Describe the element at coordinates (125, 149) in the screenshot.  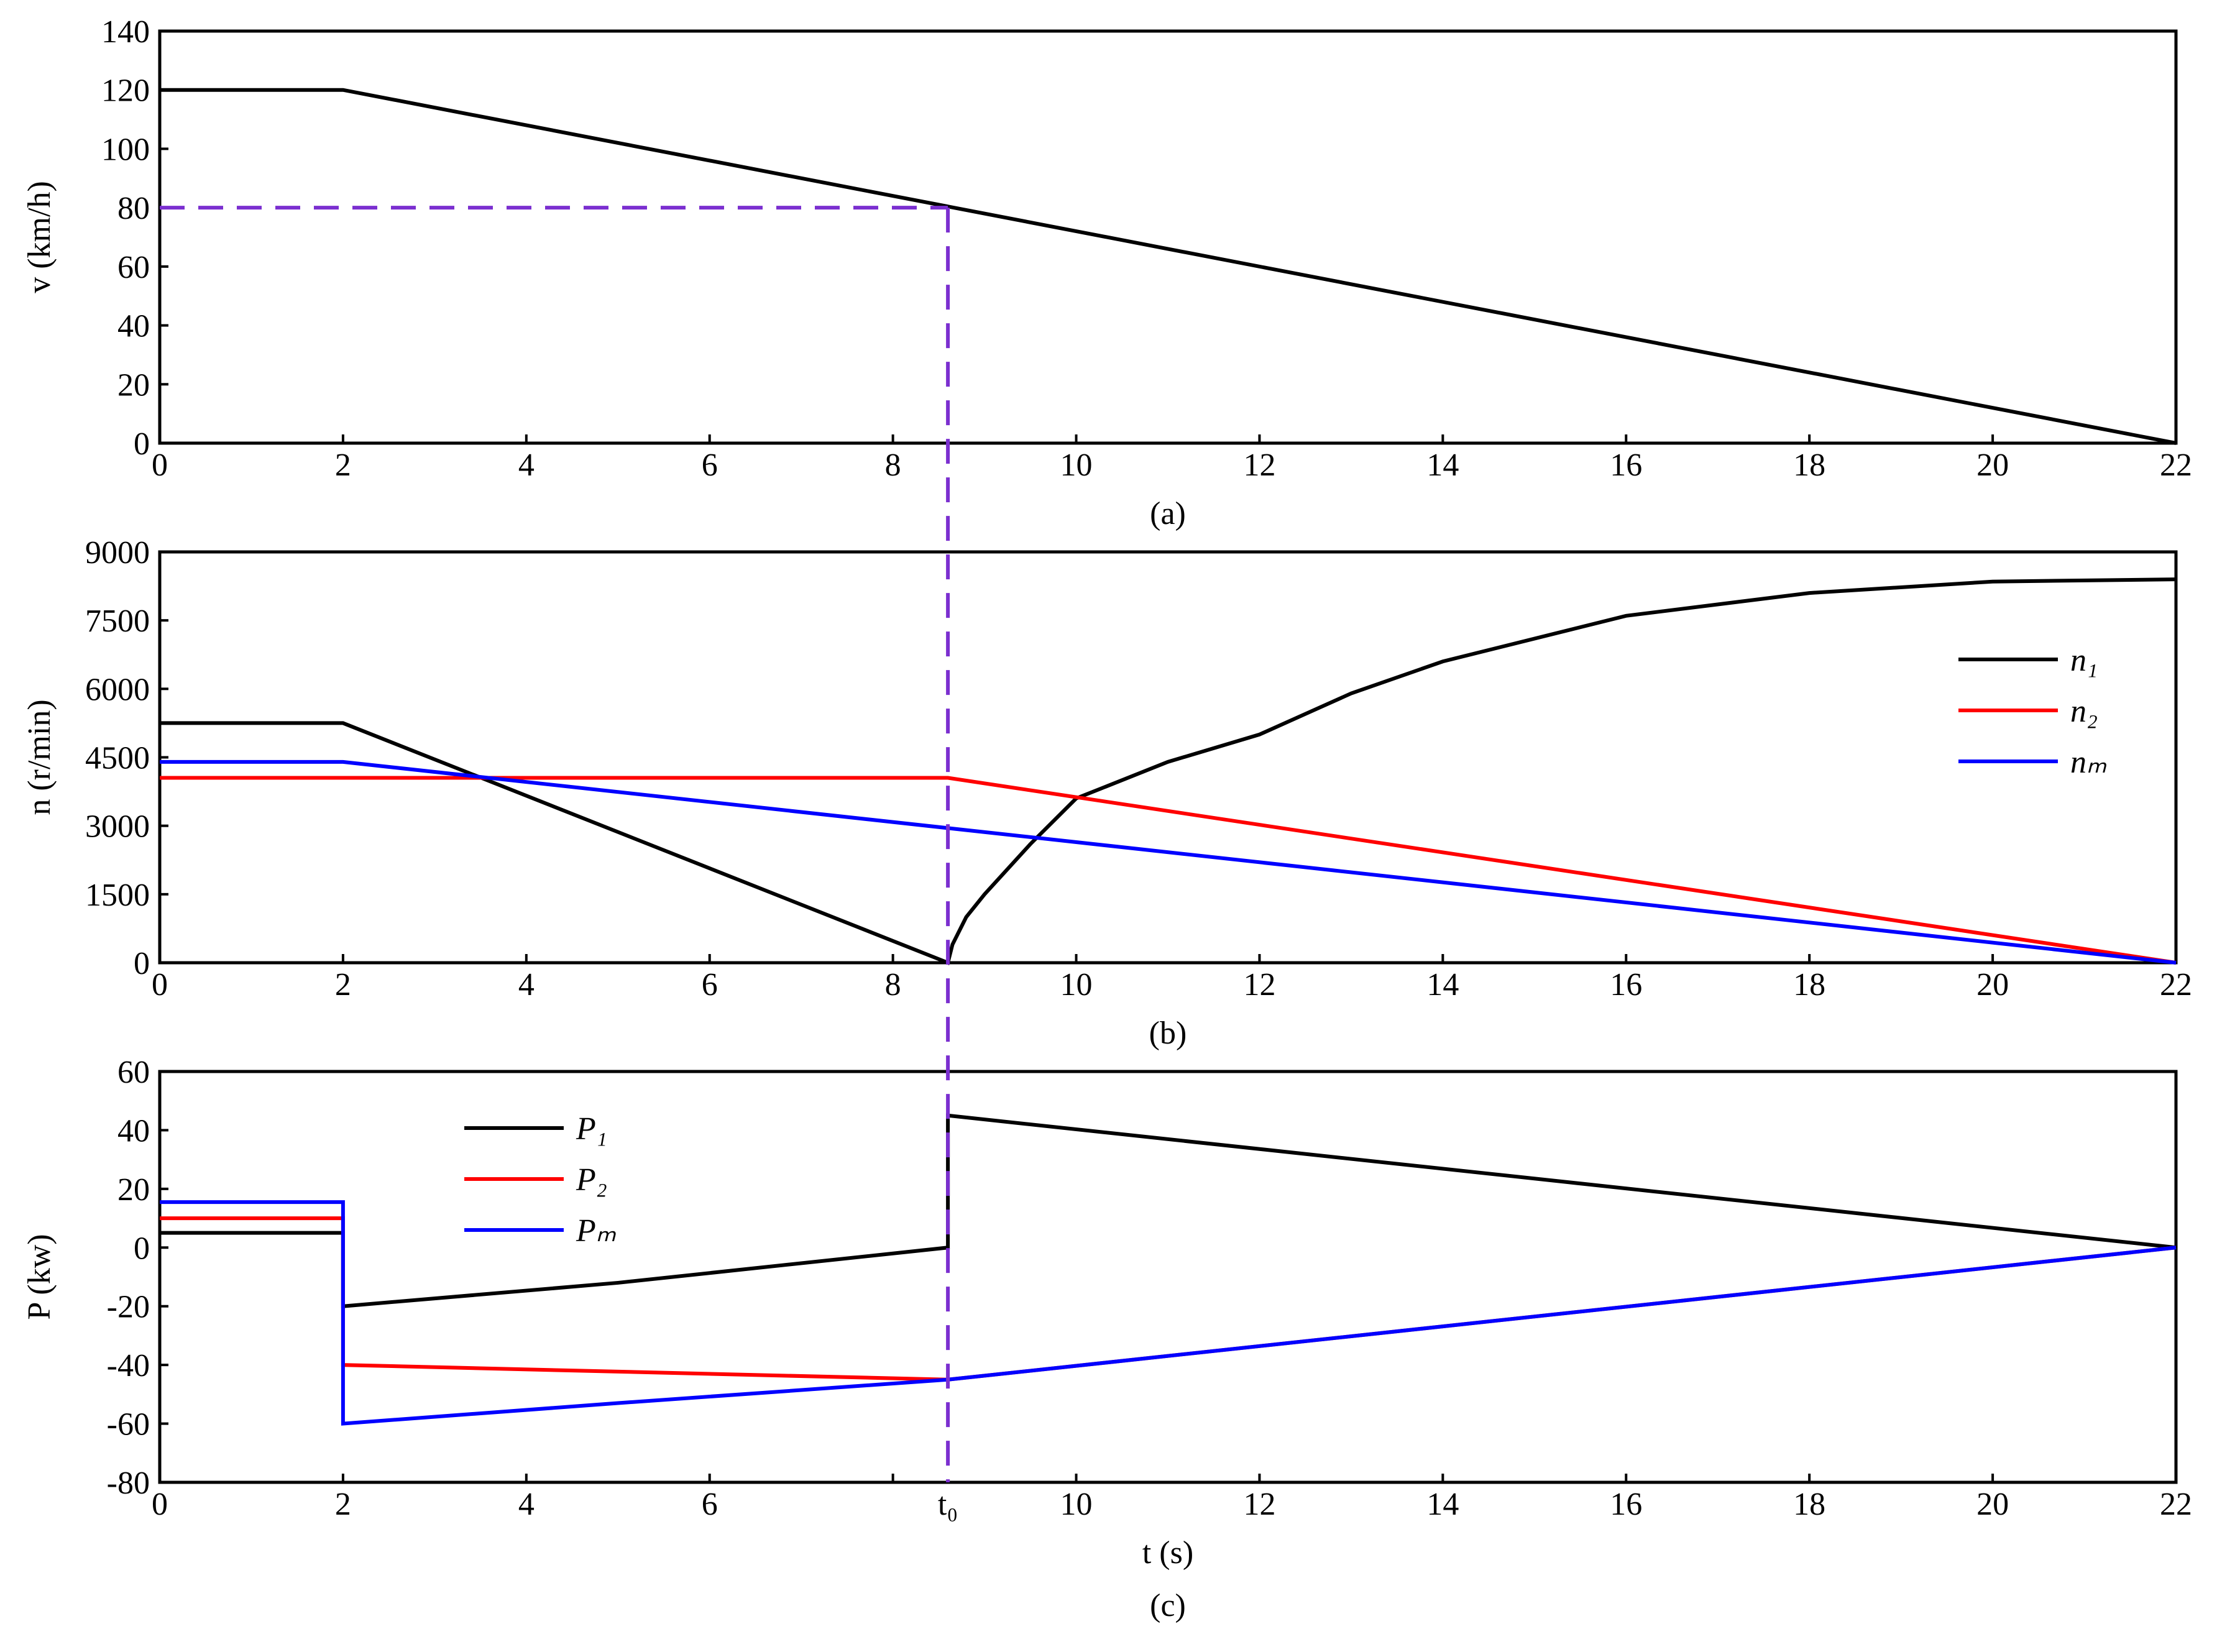
I see `y-tick-label: 100` at that location.